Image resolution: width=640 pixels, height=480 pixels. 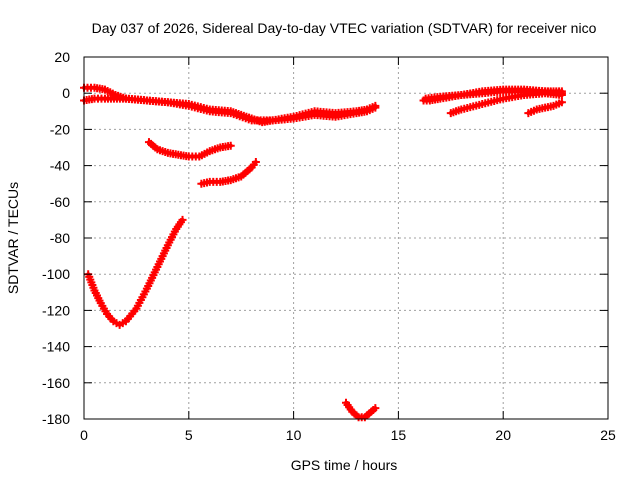 What do you see at coordinates (60, 202) in the screenshot?
I see `y-tick-label: -60` at bounding box center [60, 202].